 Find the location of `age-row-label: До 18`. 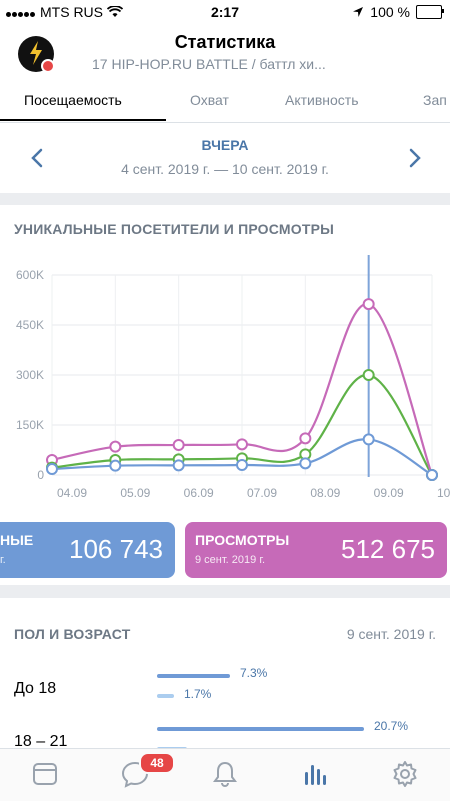

age-row-label: До 18 is located at coordinates (35, 688).